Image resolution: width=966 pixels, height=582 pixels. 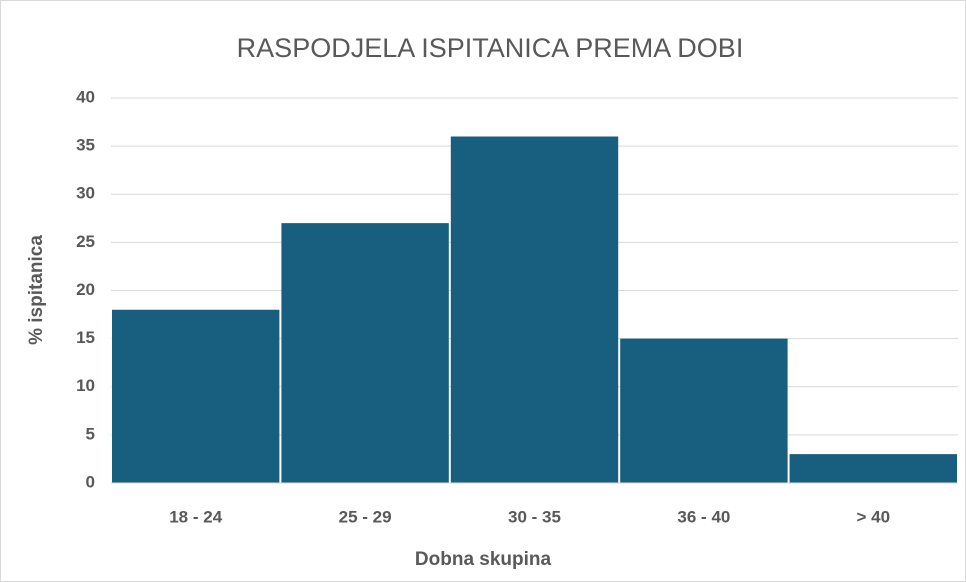 I want to click on x-tick-label: 18 - 24, so click(x=195, y=516).